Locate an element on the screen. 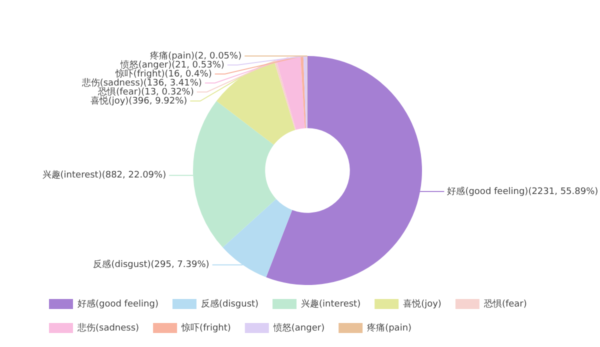 This screenshot has height=347, width=600. category-label: 好感(good feeling)(2231, 55.89%) is located at coordinates (522, 191).